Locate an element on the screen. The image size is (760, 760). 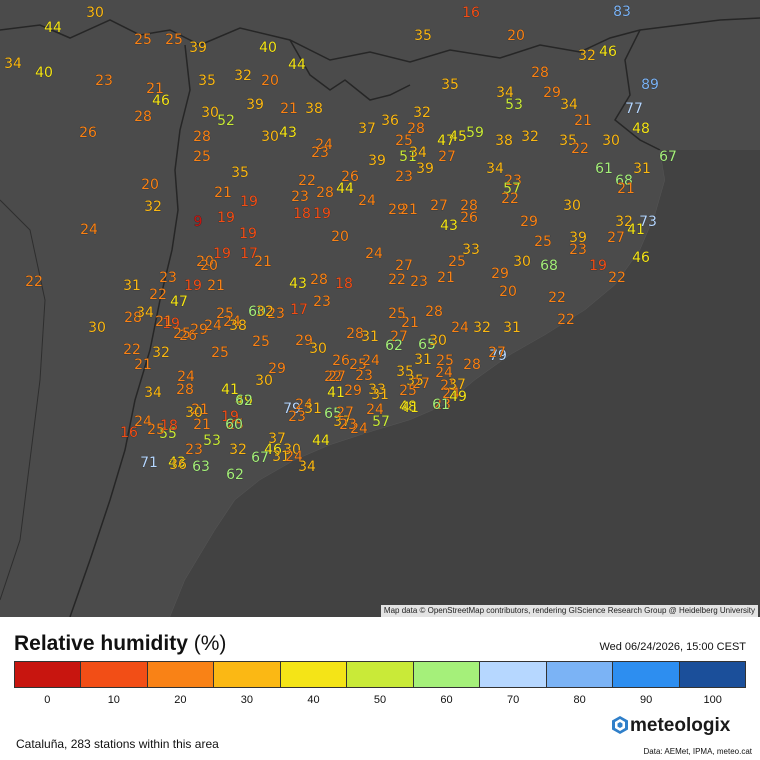
station-humidity-label: 57 is located at coordinates (512, 189).